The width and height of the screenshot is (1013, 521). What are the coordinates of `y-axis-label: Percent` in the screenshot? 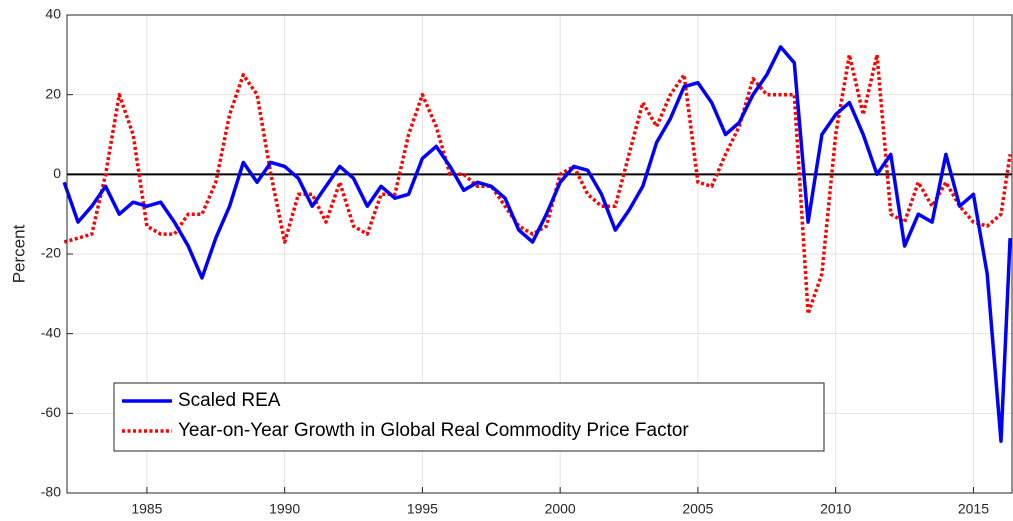 It's located at (18, 253).